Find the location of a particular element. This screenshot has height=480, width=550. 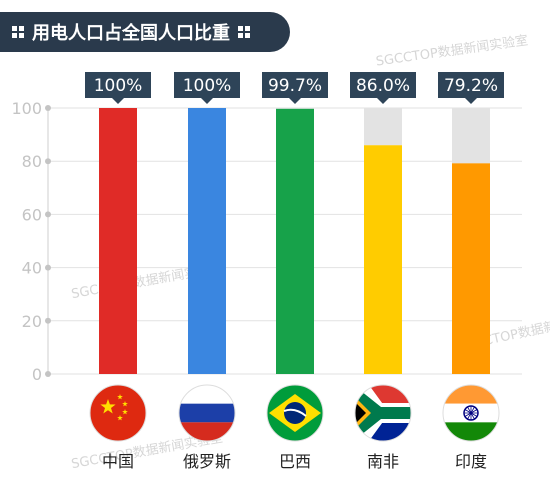

data-label: 99.7% is located at coordinates (295, 86).